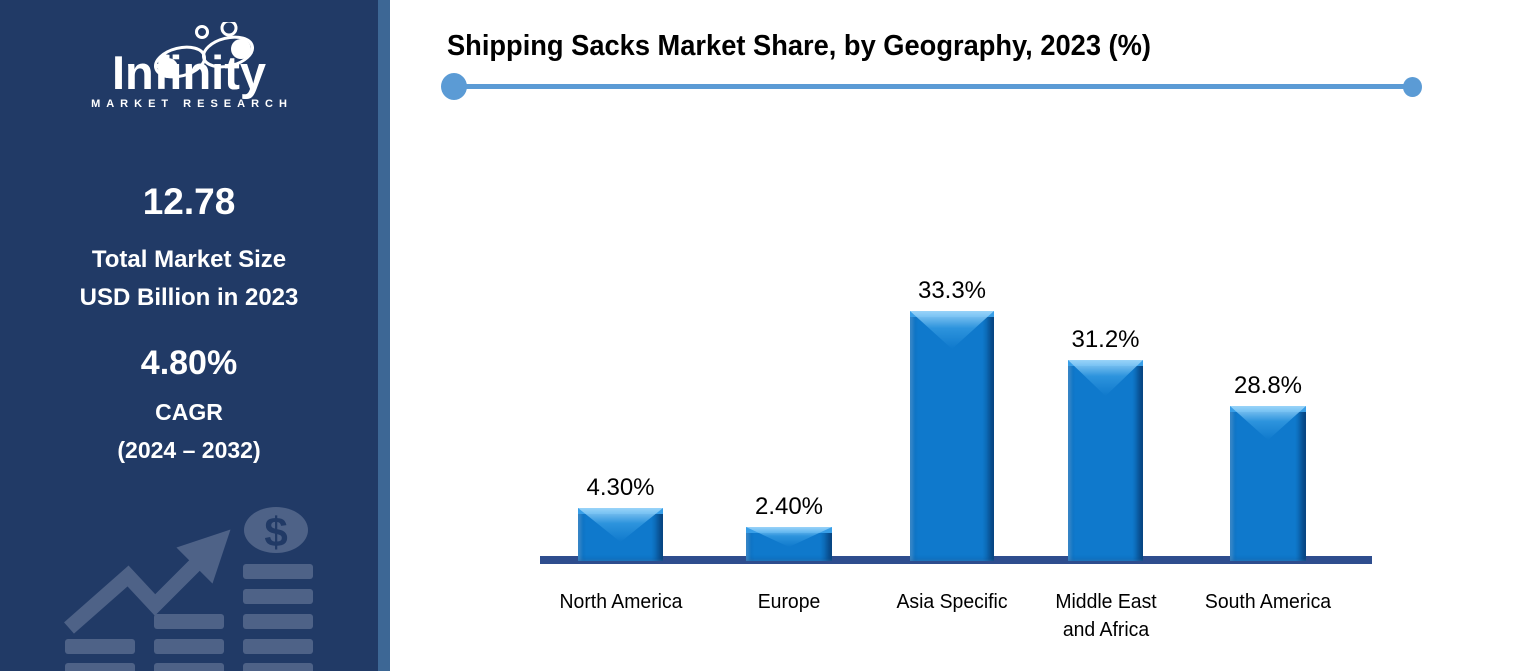 This screenshot has width=1530, height=671. Describe the element at coordinates (384, 335) in the screenshot. I see `sidebar-accent-strip` at that location.